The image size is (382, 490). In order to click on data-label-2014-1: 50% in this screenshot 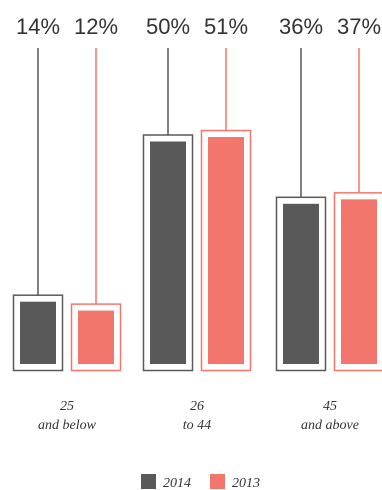, I will do `click(168, 26)`.